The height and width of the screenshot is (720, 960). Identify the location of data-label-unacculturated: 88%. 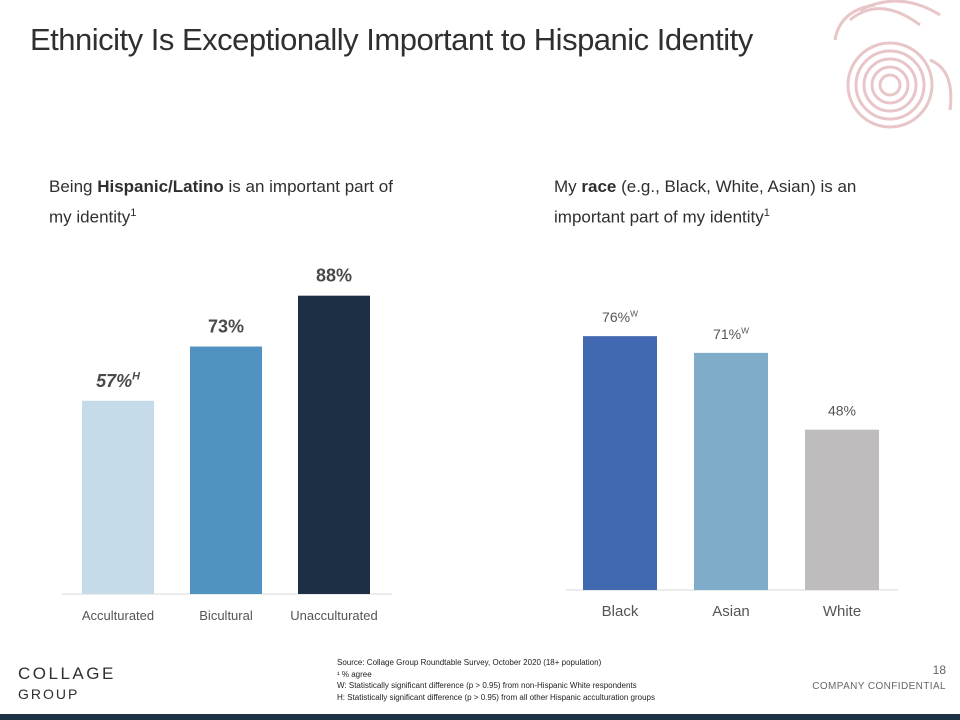
(334, 276).